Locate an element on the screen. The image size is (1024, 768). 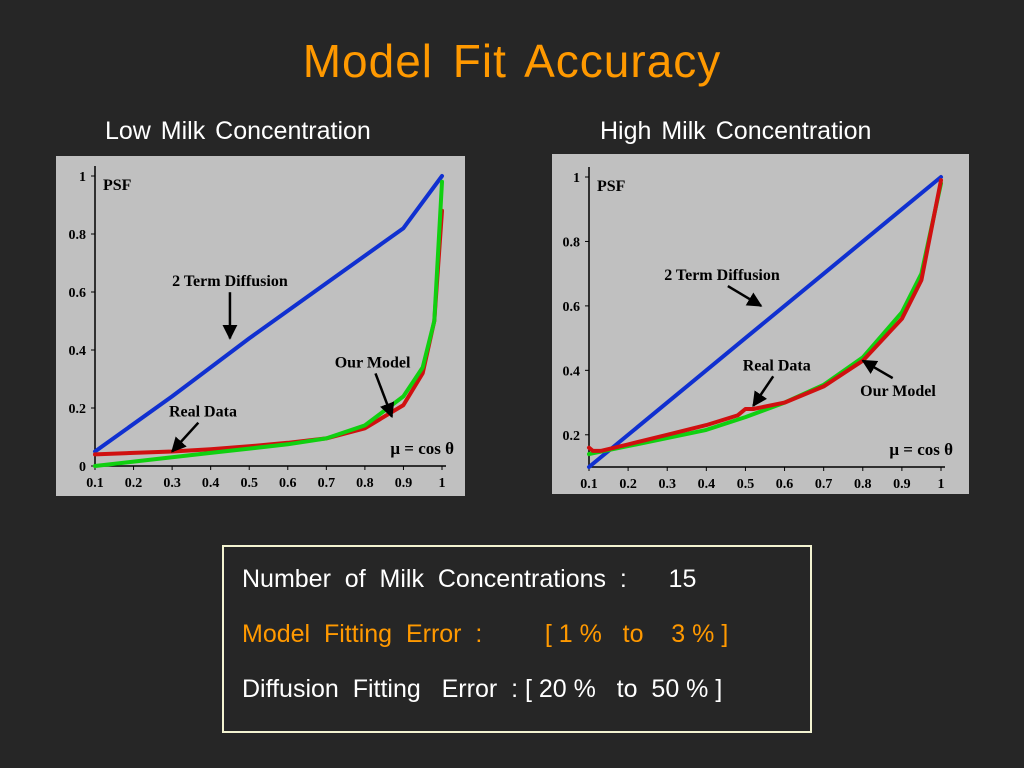
high-x-tick-label: 1 is located at coordinates (941, 484).